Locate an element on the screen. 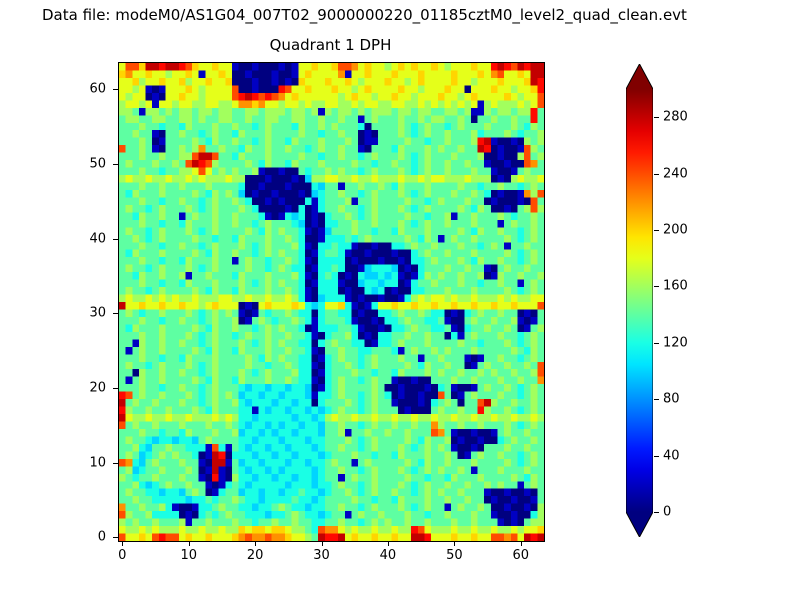 The width and height of the screenshot is (800, 600). x-tick-label: 20 is located at coordinates (255, 555).